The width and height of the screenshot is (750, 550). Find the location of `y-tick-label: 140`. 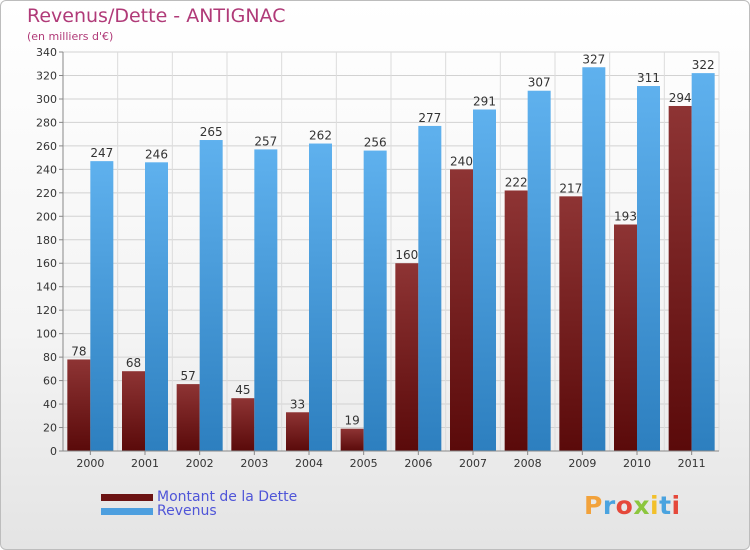

y-tick-label: 140 is located at coordinates (46, 287).